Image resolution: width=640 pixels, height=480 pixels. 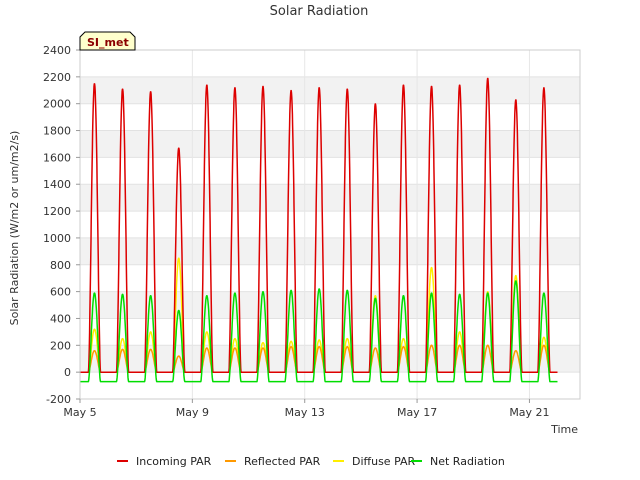 What do you see at coordinates (192, 412) in the screenshot?
I see `x-tick-label: May 9` at bounding box center [192, 412].